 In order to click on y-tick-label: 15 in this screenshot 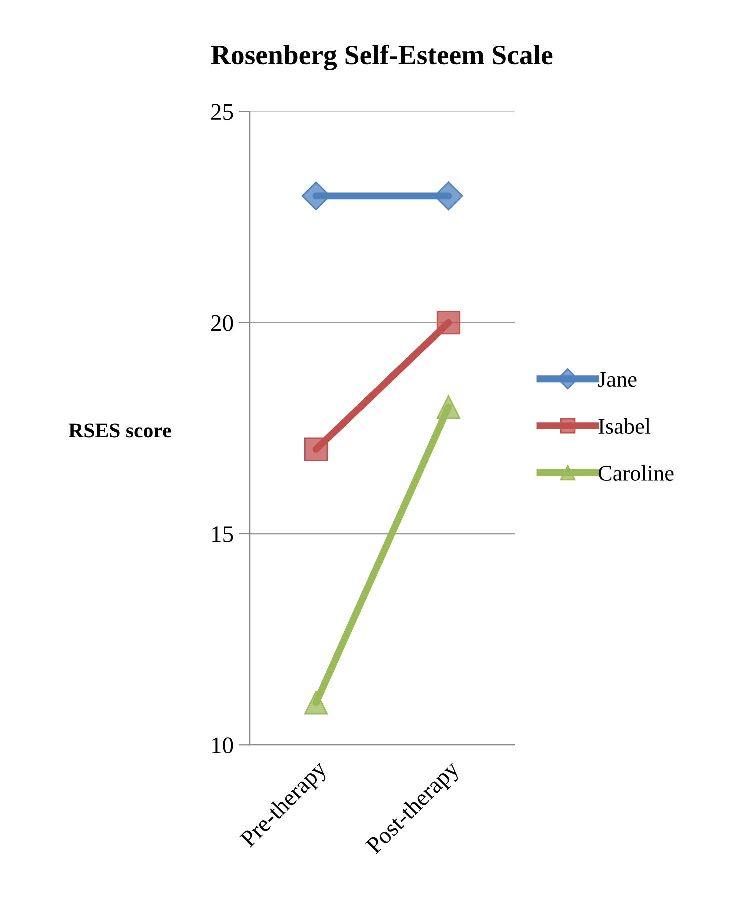, I will do `click(223, 534)`.